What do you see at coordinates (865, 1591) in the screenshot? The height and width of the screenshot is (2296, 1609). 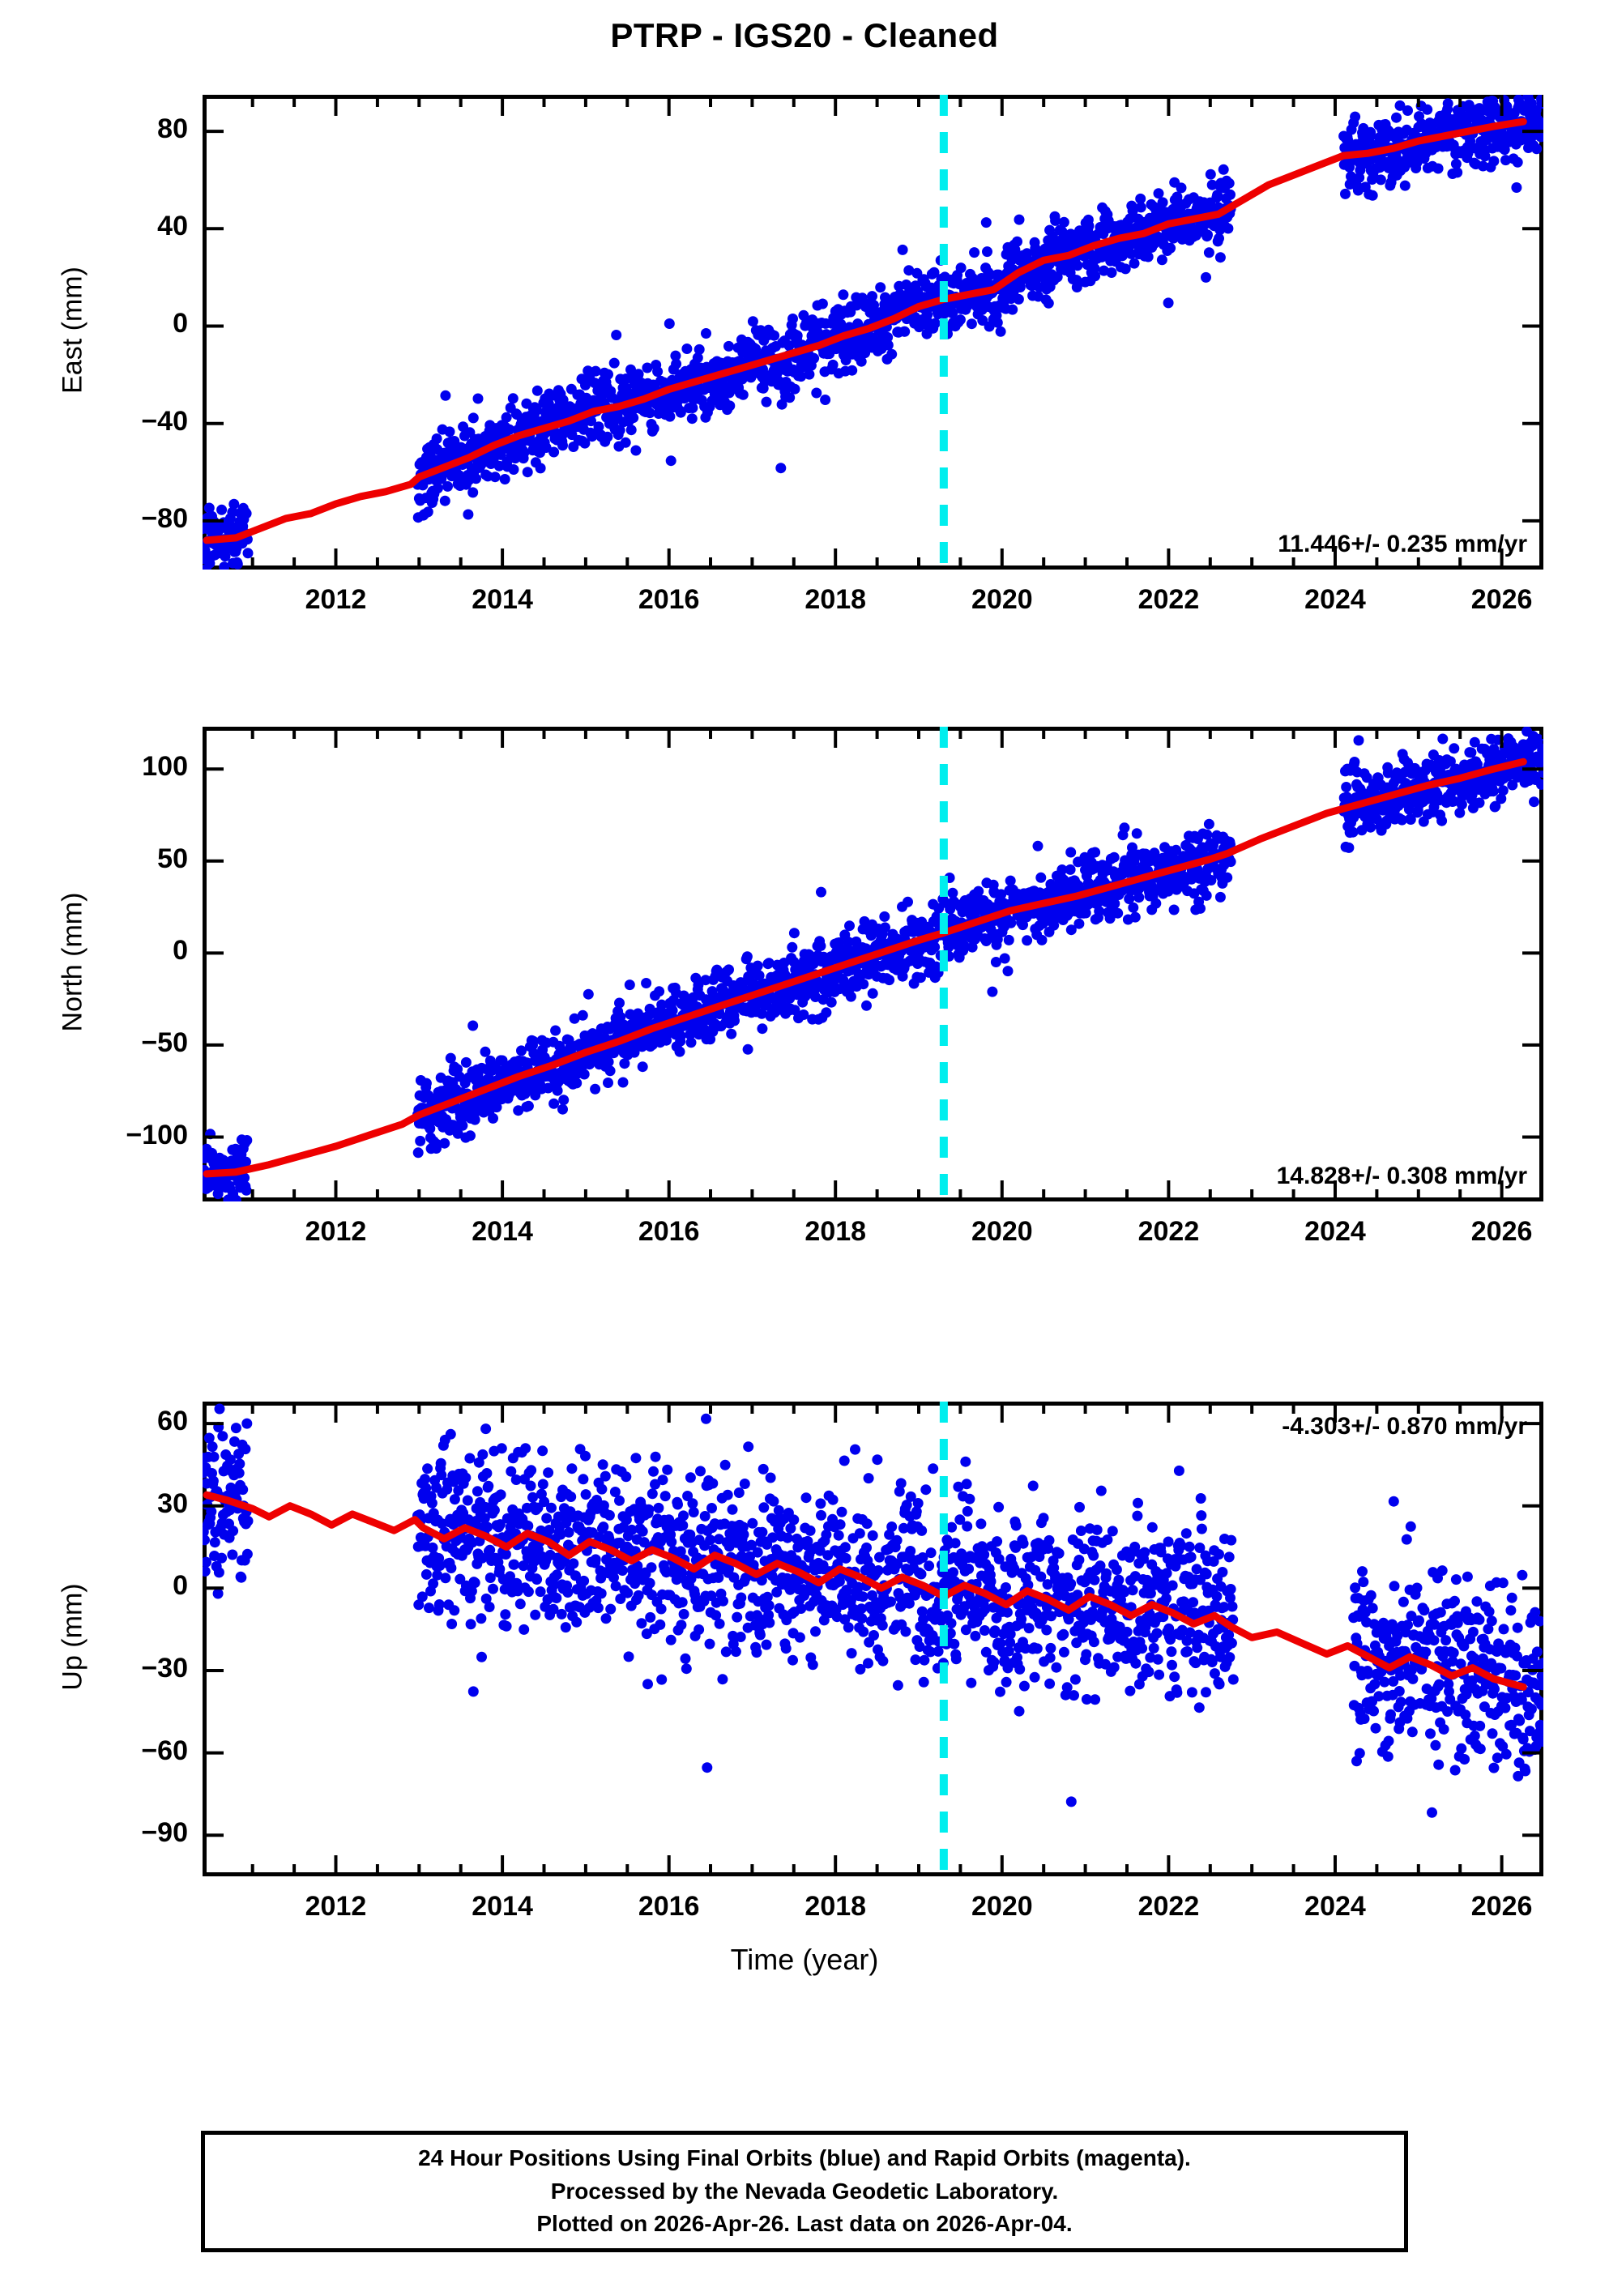 I see `trend-line` at bounding box center [865, 1591].